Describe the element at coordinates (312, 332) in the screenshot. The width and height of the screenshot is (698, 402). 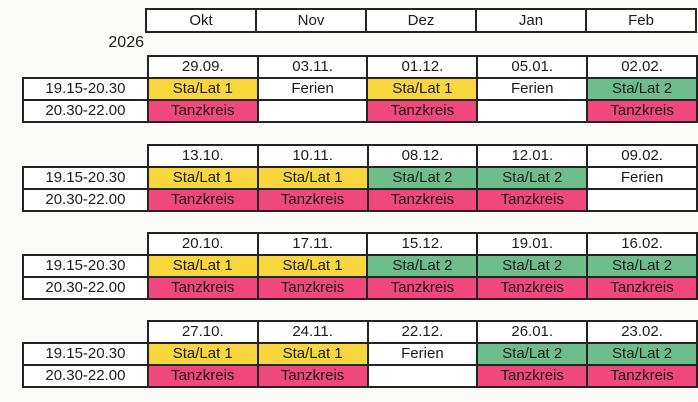
I see `date-cell: 24.11.` at that location.